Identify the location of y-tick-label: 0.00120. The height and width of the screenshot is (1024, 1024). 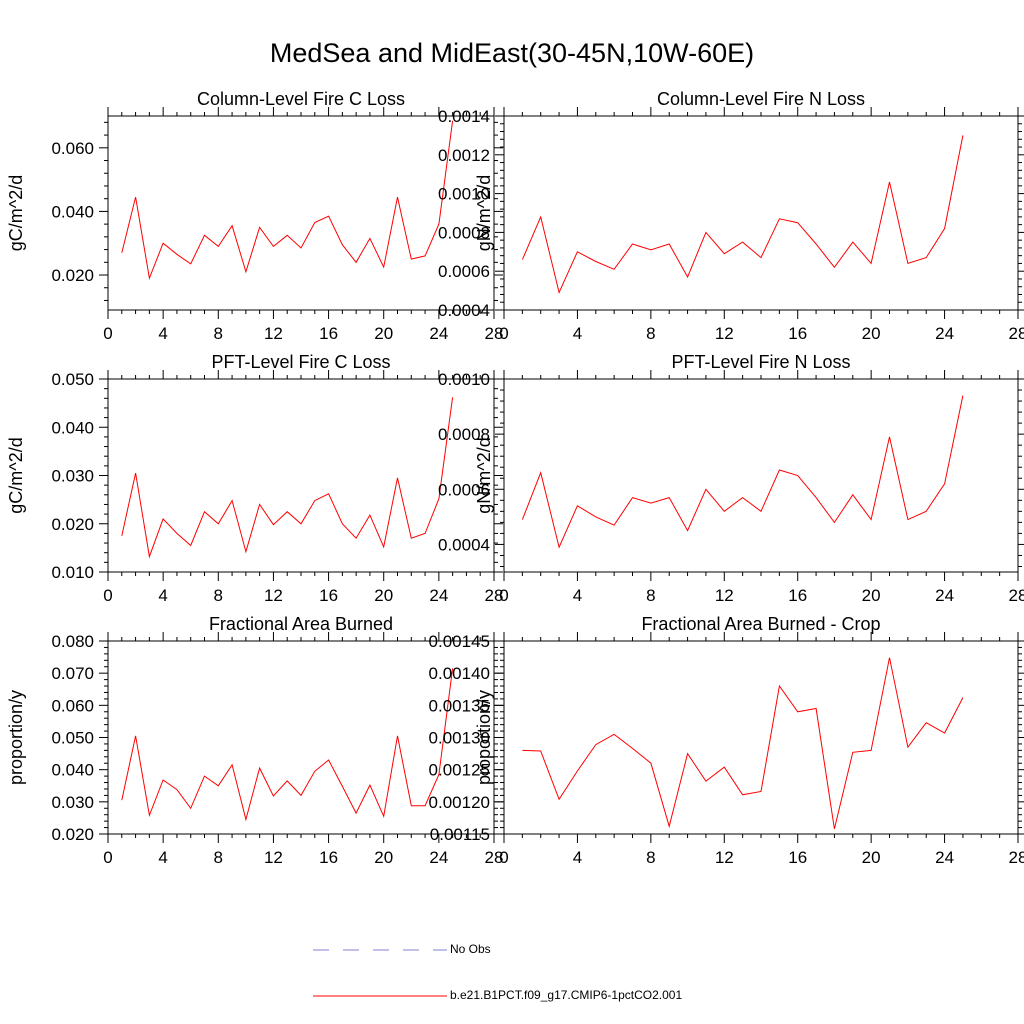
(459, 802).